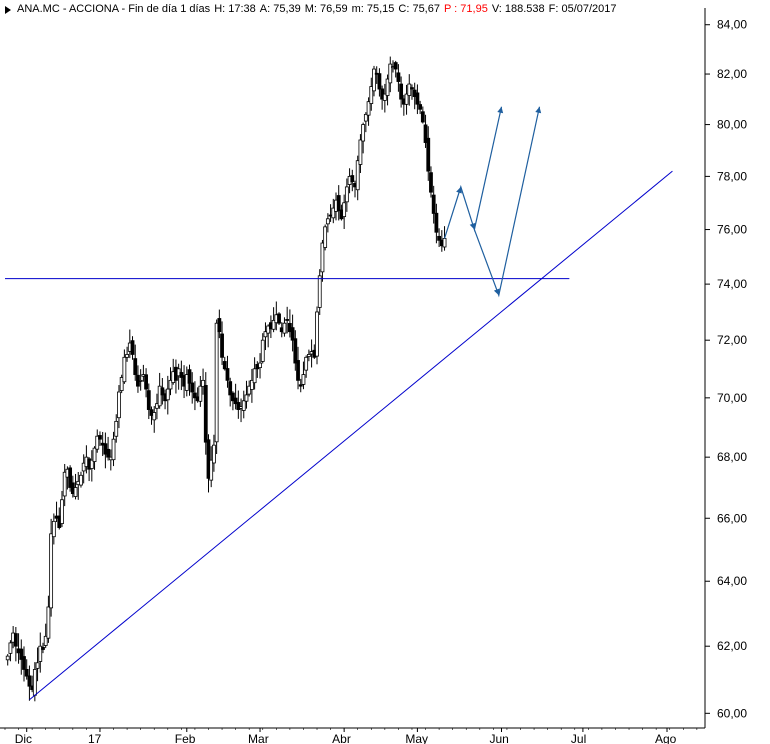 The image size is (770, 744). What do you see at coordinates (114, 9) in the screenshot?
I see `header-symbol: ANA.MC - ACCIONA - Fin de día 1 días` at bounding box center [114, 9].